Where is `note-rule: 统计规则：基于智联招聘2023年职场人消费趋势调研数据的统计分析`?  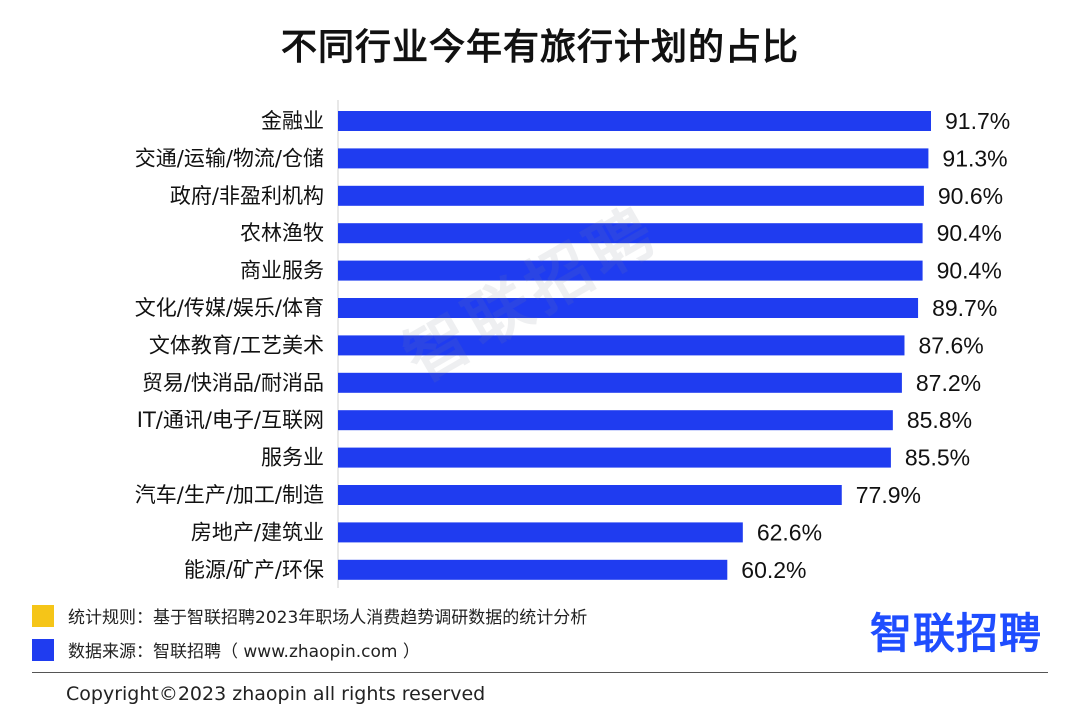
note-rule: 统计规则：基于智联招聘2023年职场人消费趋势调研数据的统计分析 is located at coordinates (309, 615).